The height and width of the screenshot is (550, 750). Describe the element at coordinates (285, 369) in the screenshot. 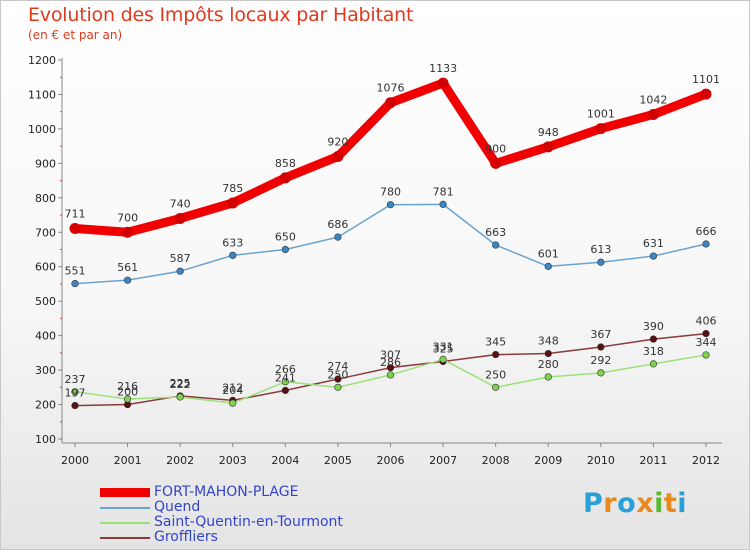

I see `data-label: 266` at that location.